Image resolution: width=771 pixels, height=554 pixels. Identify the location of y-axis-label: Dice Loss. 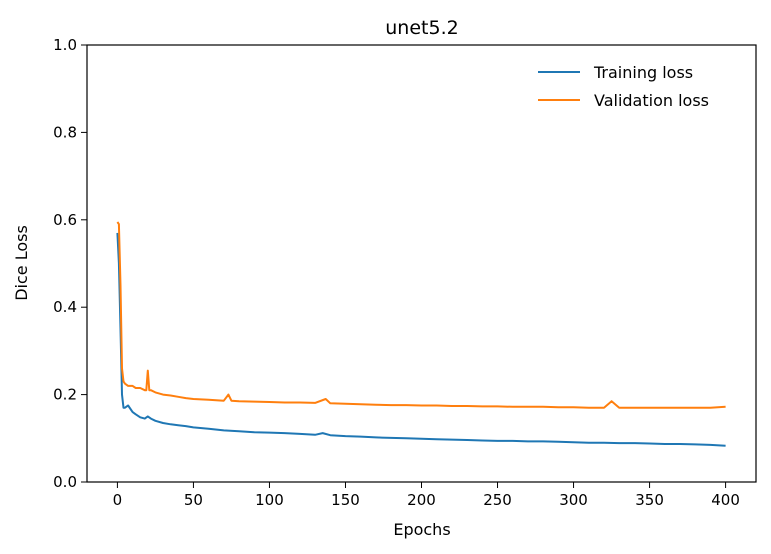
(21, 263).